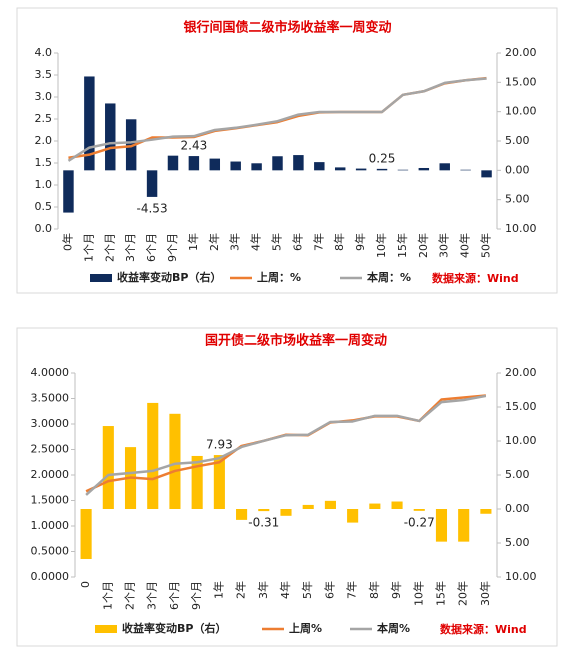 The image size is (576, 653). Describe the element at coordinates (287, 28) in the screenshot. I see `chart-title: 银行间国债二级市场收益率一周变动` at that location.